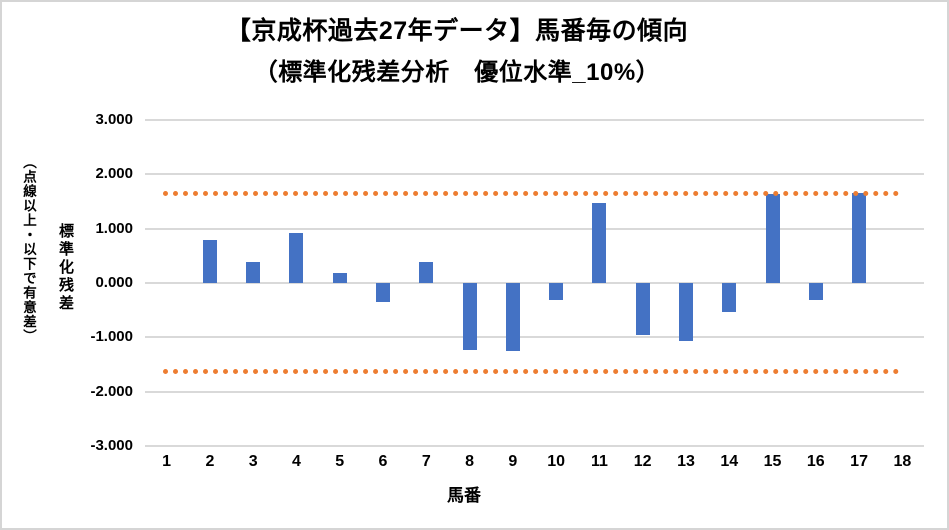  I want to click on x-axis-tick-label: 6, so click(383, 461).